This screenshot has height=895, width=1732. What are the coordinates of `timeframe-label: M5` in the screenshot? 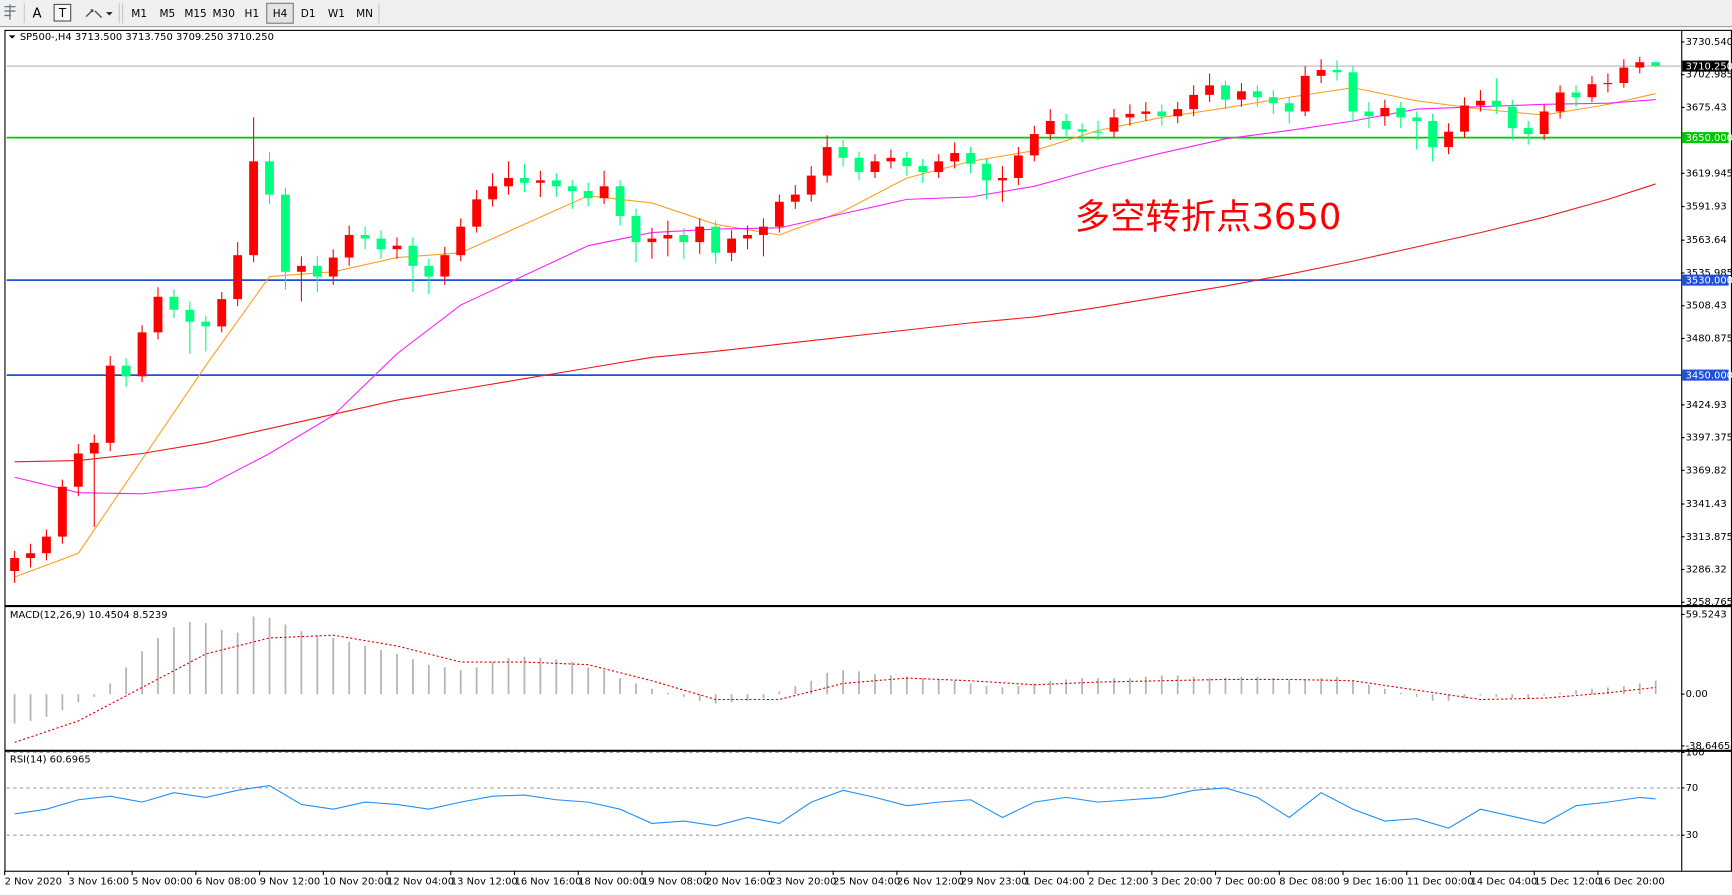 It's located at (167, 14).